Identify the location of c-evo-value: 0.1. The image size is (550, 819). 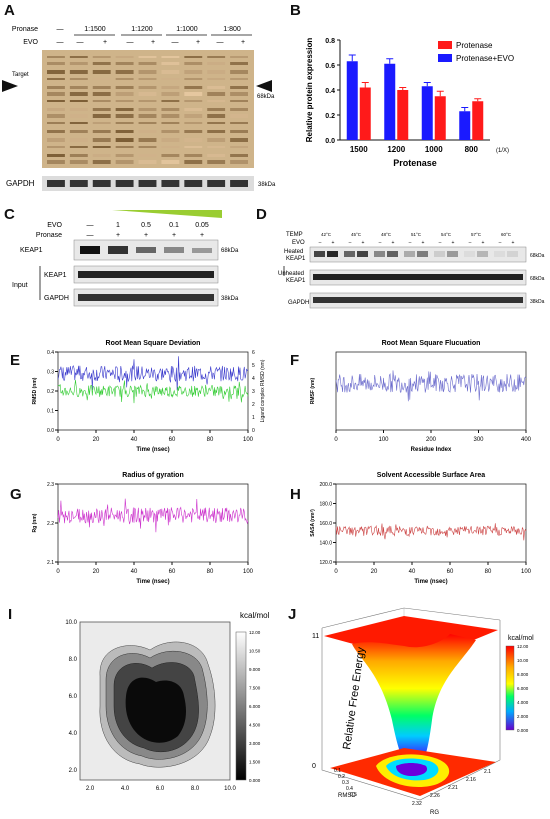
(174, 225).